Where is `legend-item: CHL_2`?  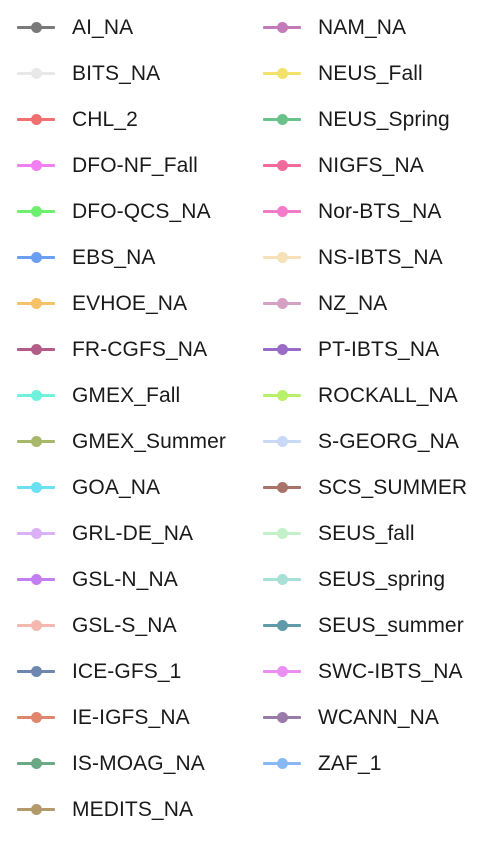
legend-item: CHL_2 is located at coordinates (77, 120).